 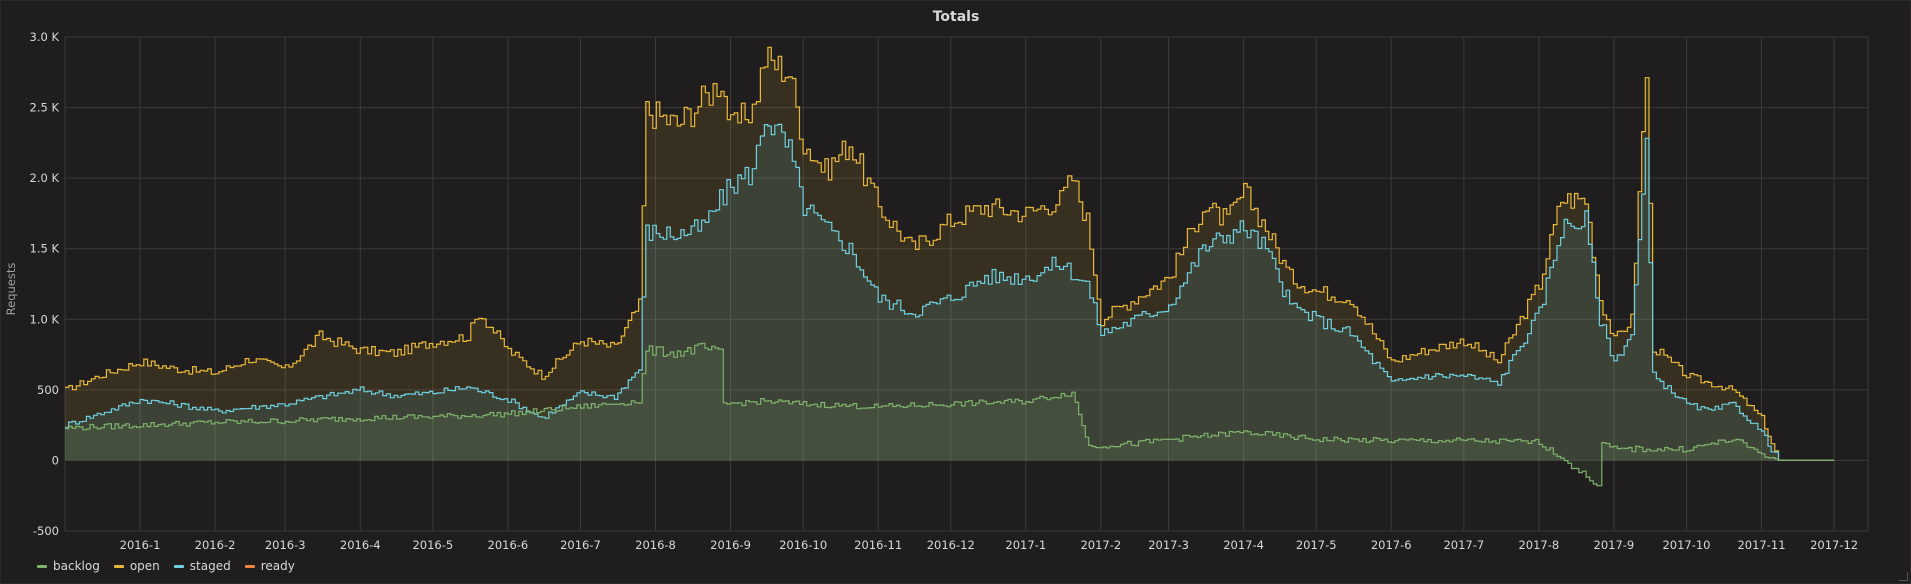 What do you see at coordinates (1761, 545) in the screenshot?
I see `x-tick-label: 2017-11` at bounding box center [1761, 545].